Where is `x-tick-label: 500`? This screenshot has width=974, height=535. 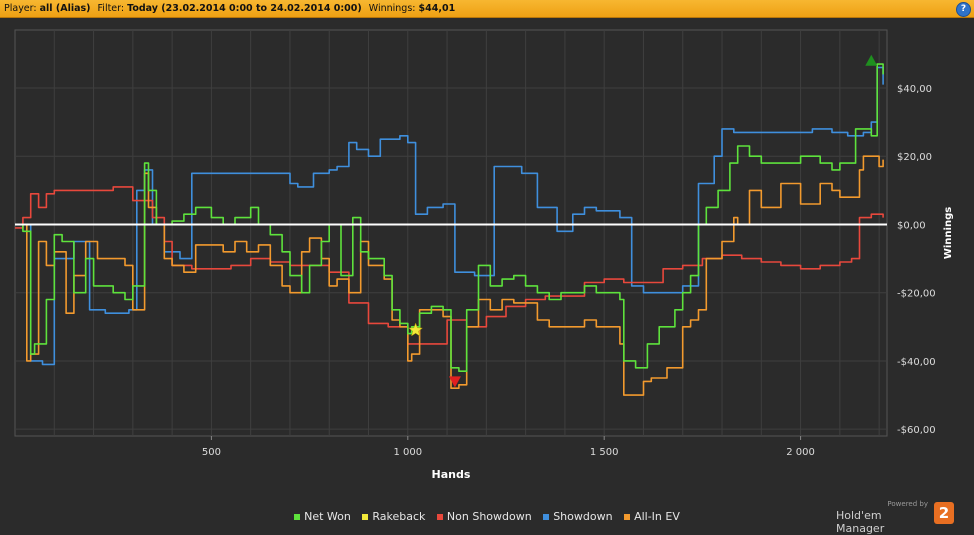 x-tick-label: 500 is located at coordinates (211, 452).